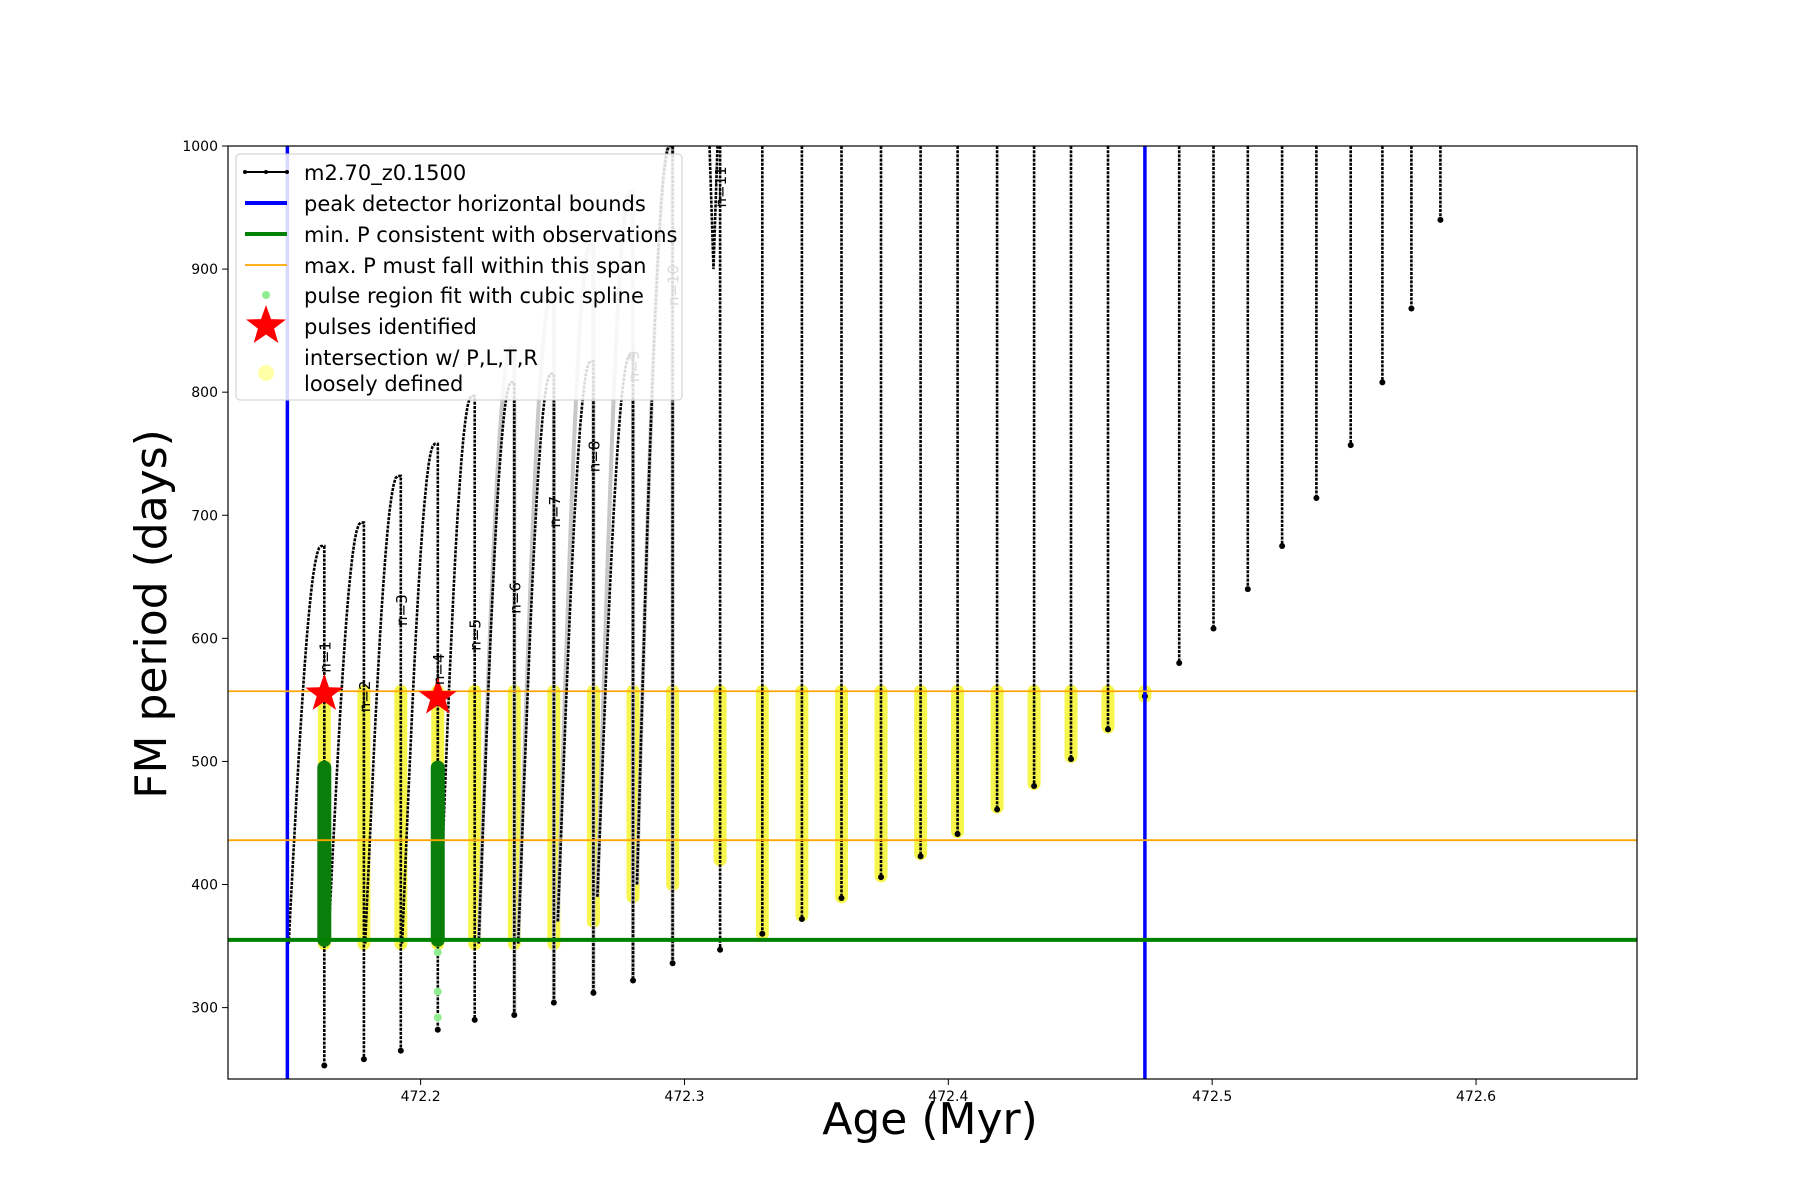 The width and height of the screenshot is (1800, 1200). Describe the element at coordinates (204, 393) in the screenshot. I see `y-tick-label: 800` at that location.